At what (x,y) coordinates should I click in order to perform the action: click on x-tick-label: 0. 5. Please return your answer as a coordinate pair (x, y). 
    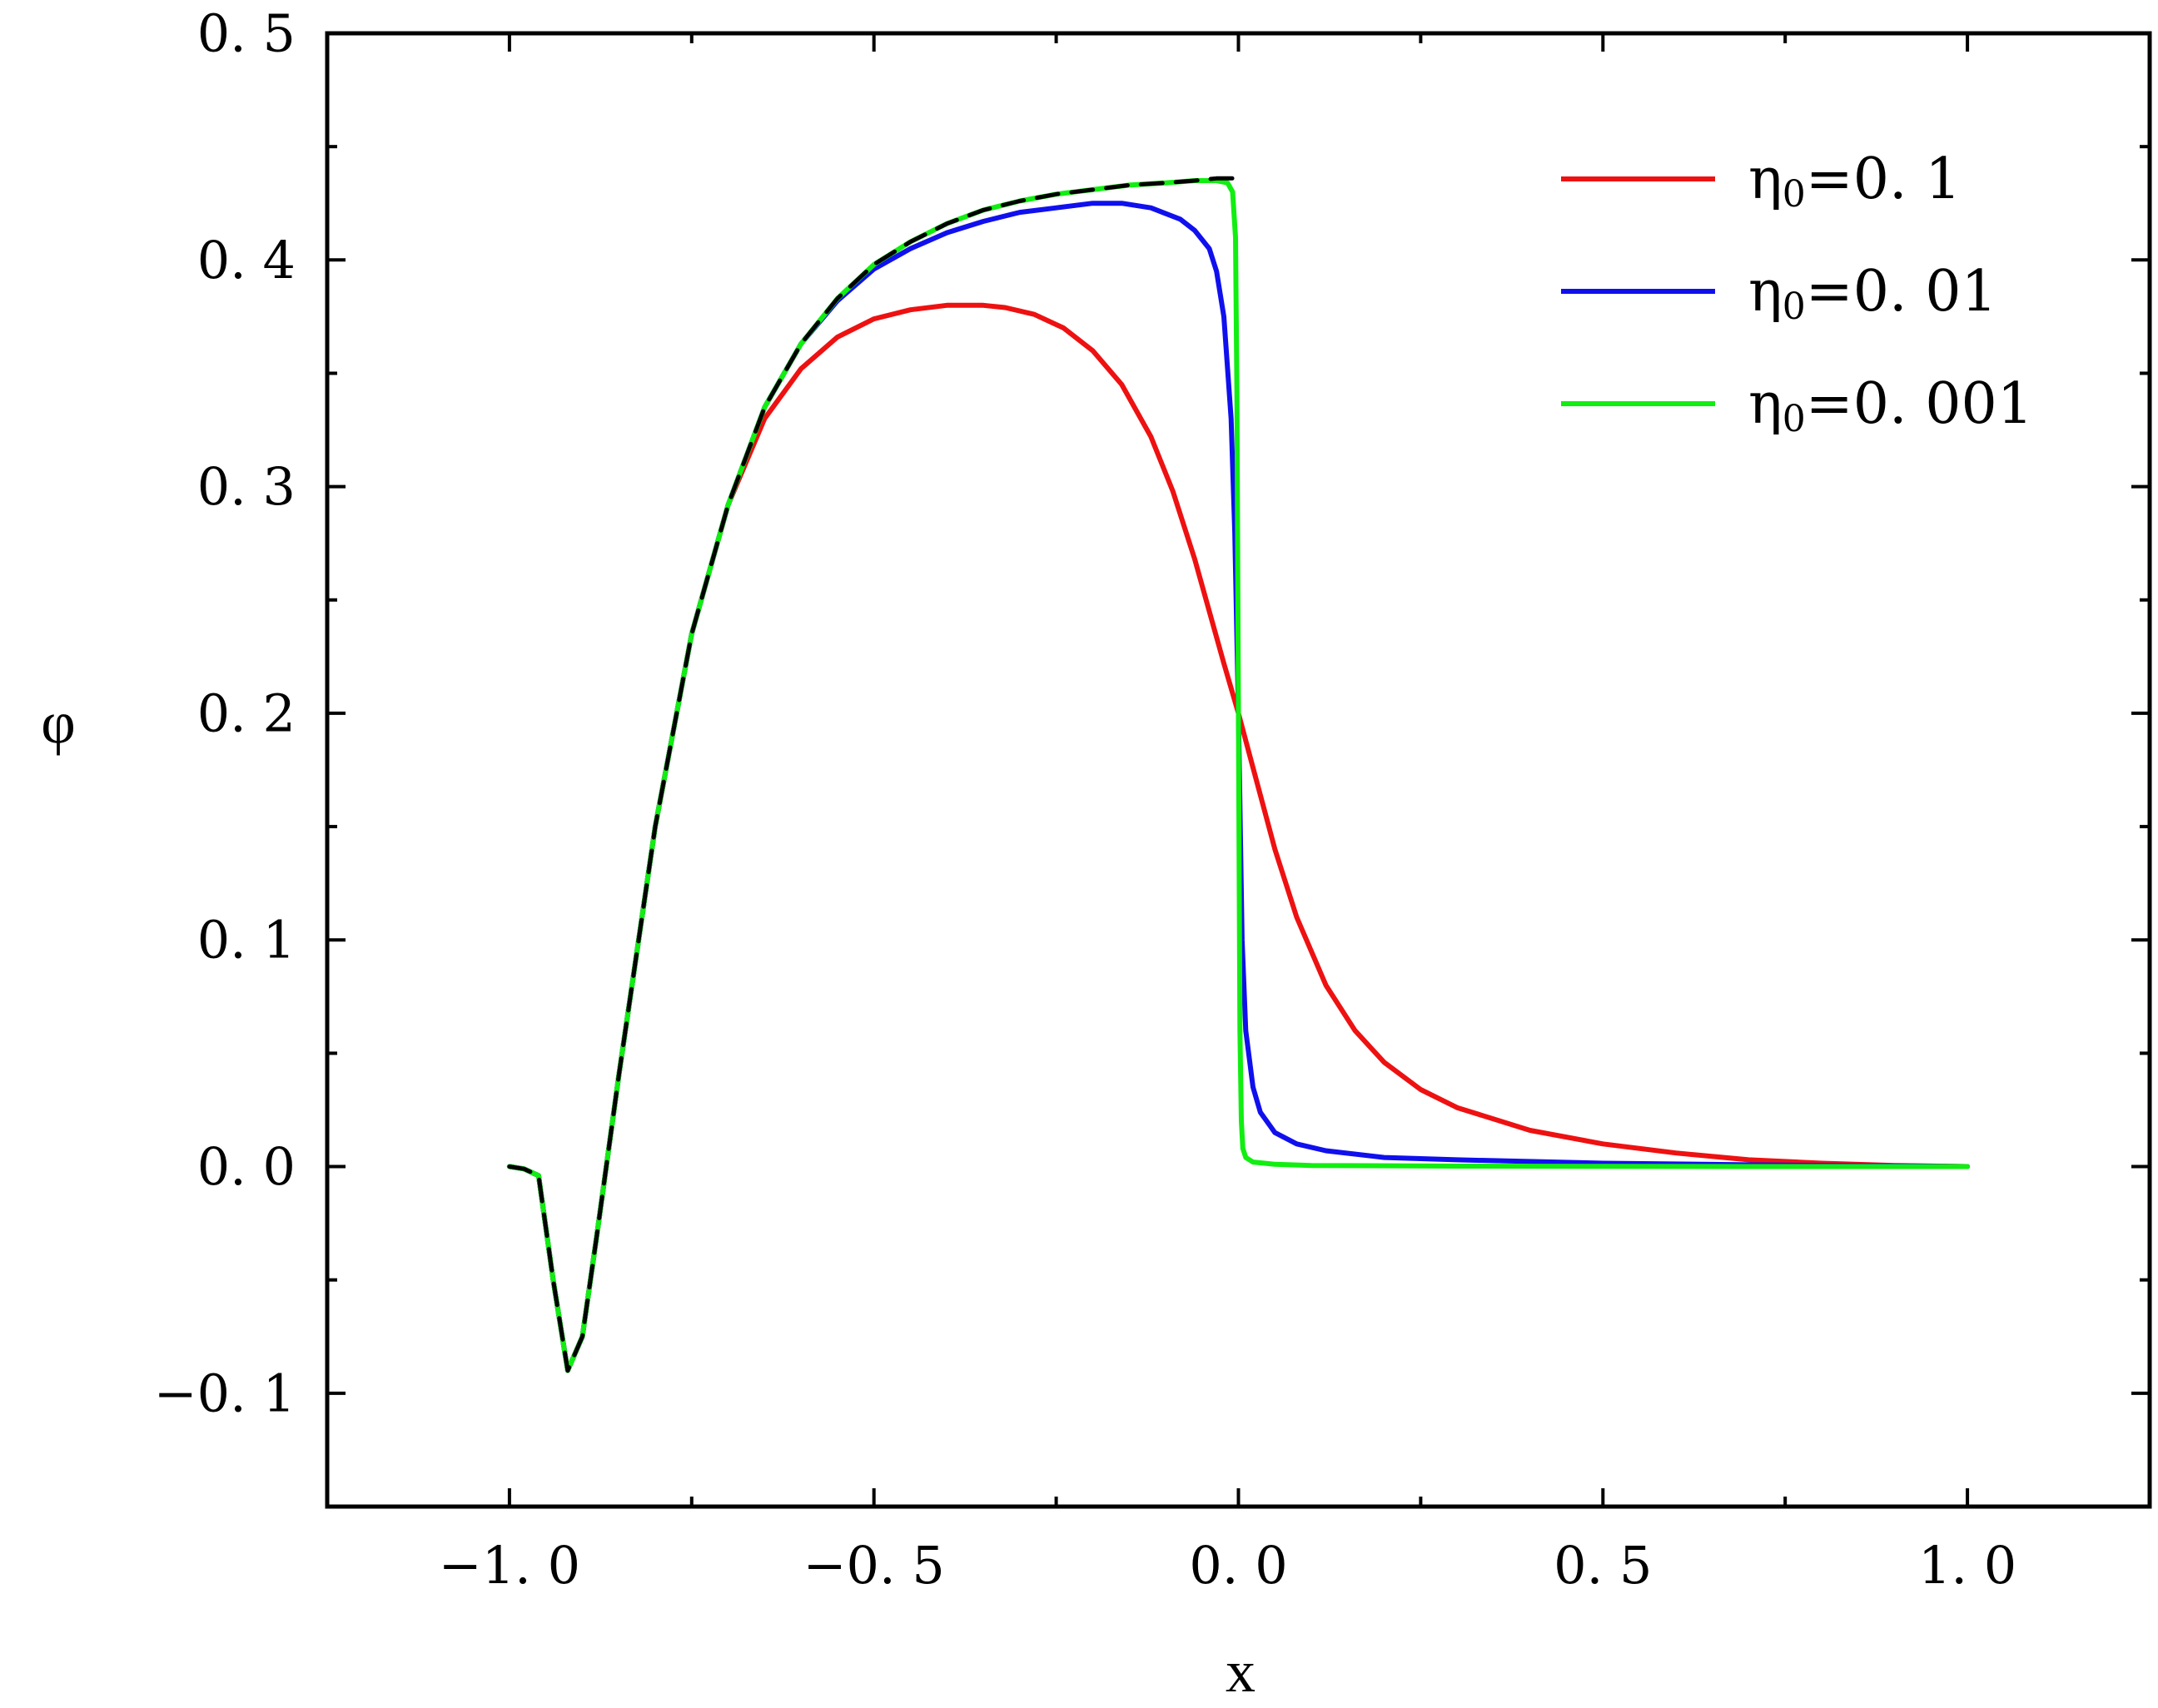
    Looking at the image, I should click on (1603, 1565).